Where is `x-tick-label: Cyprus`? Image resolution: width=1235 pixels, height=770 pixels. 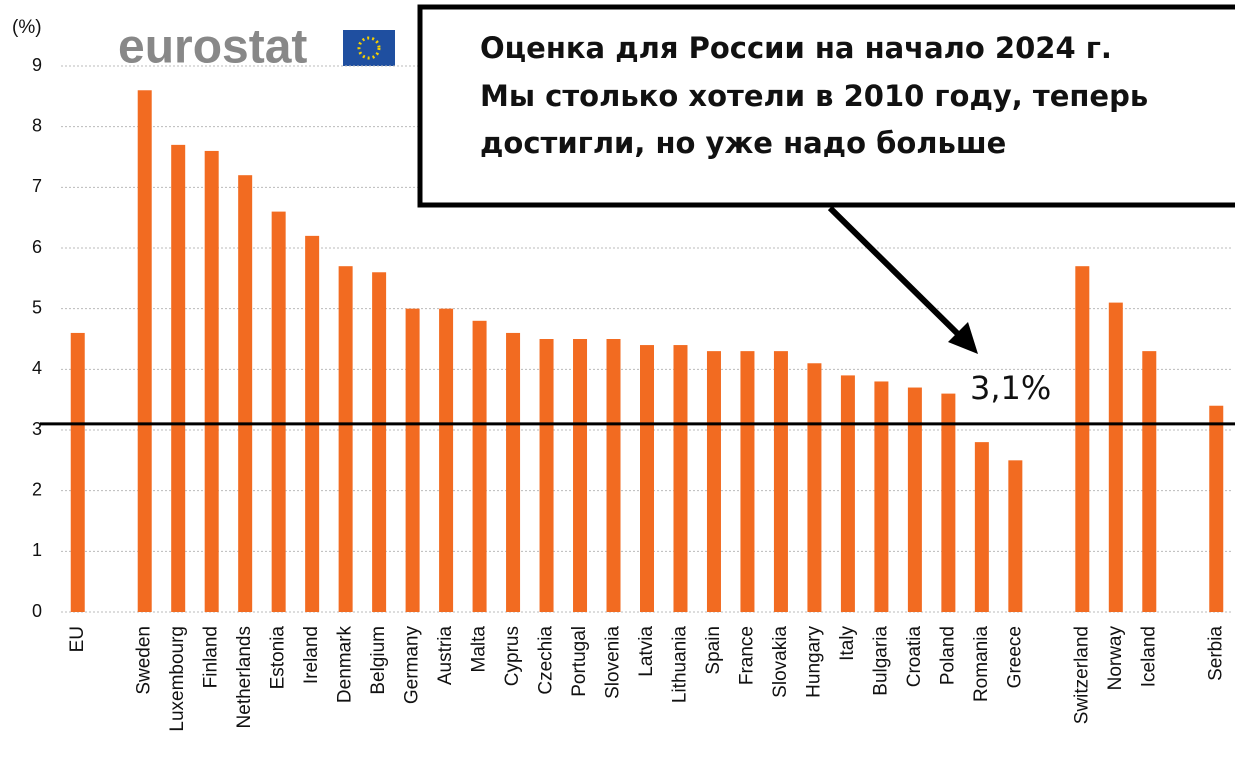
x-tick-label: Cyprus is located at coordinates (512, 656).